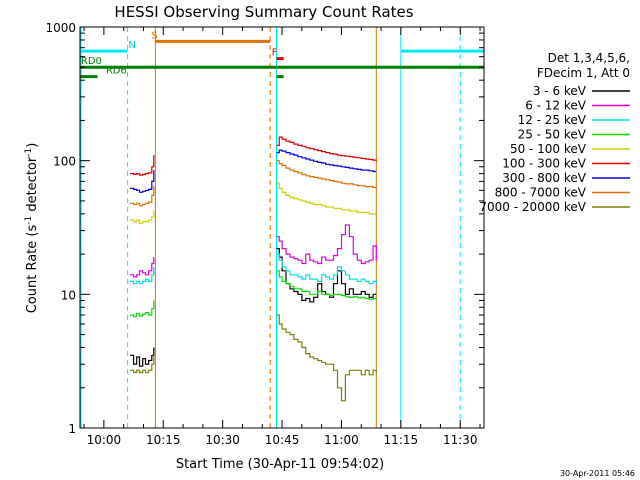 This screenshot has height=480, width=640. I want to click on legend-label: 50 - 100 keV, so click(548, 149).